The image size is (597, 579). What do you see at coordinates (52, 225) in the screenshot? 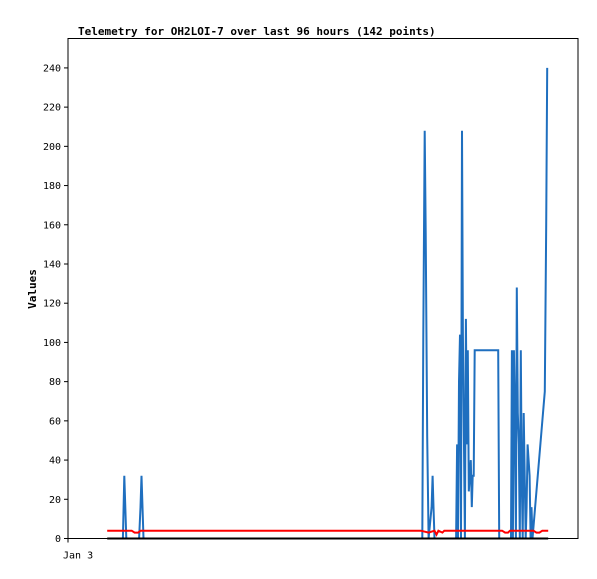
I see `y-tick-label: 160` at bounding box center [52, 225].